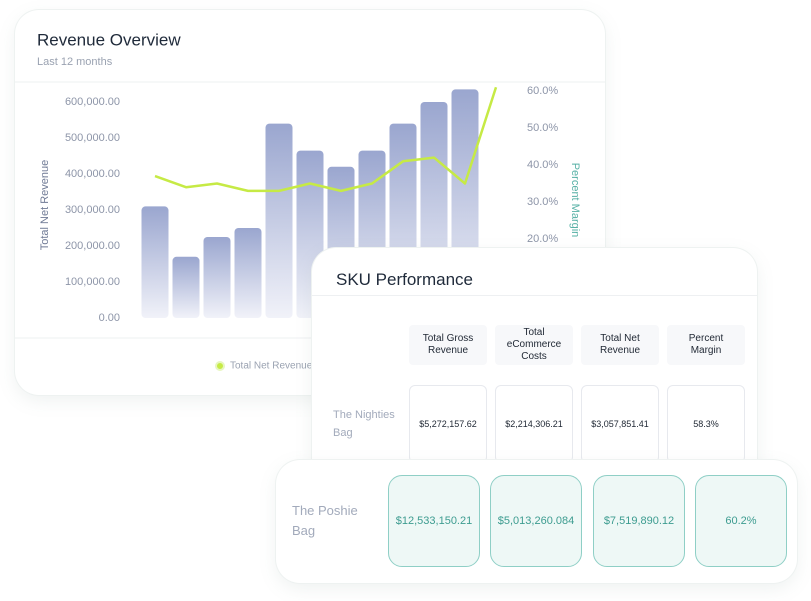  Describe the element at coordinates (534, 345) in the screenshot. I see `column-header: Total eCommerce Costs` at that location.